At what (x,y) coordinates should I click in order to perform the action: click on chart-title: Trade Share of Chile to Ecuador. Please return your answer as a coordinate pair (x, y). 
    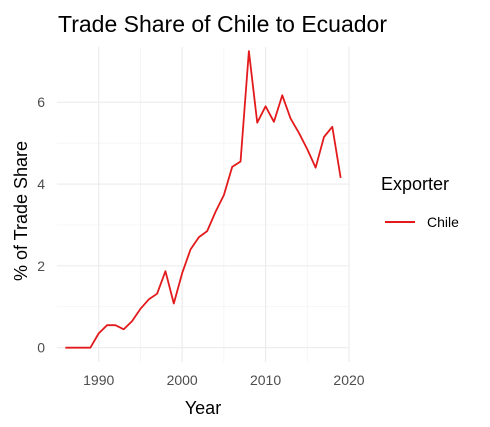
    Looking at the image, I should click on (222, 24).